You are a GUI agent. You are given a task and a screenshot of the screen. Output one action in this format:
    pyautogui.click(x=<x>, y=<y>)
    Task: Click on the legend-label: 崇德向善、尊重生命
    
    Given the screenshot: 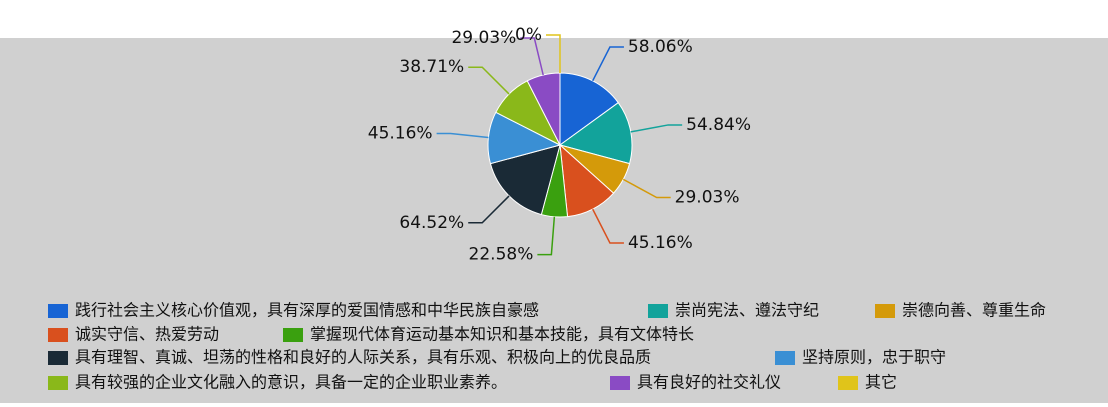 What is the action you would take?
    pyautogui.click(x=974, y=310)
    